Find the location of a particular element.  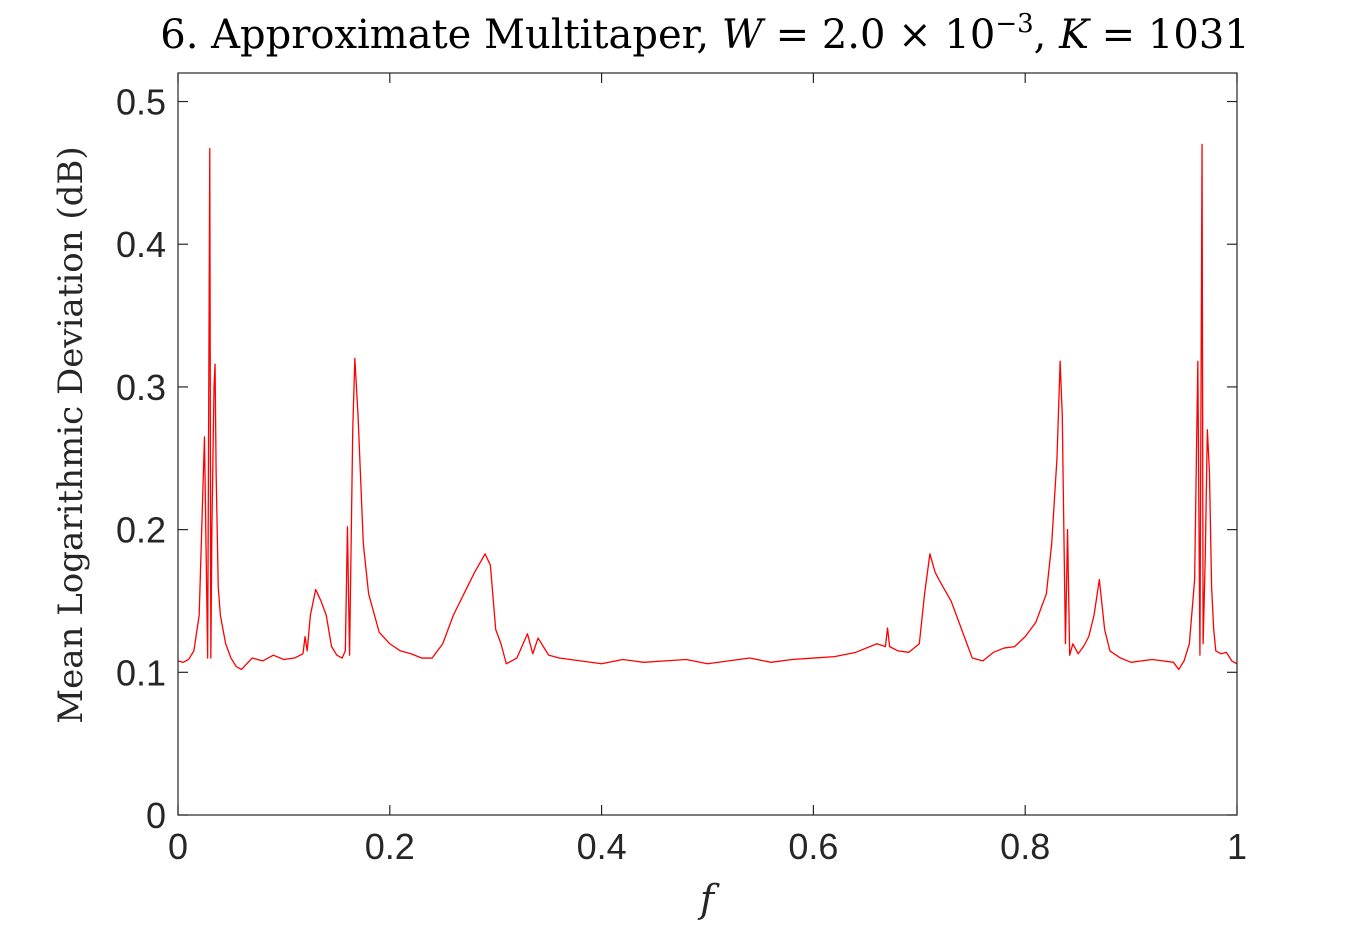

y-tick-label-1: 0.1 is located at coordinates (141, 672).